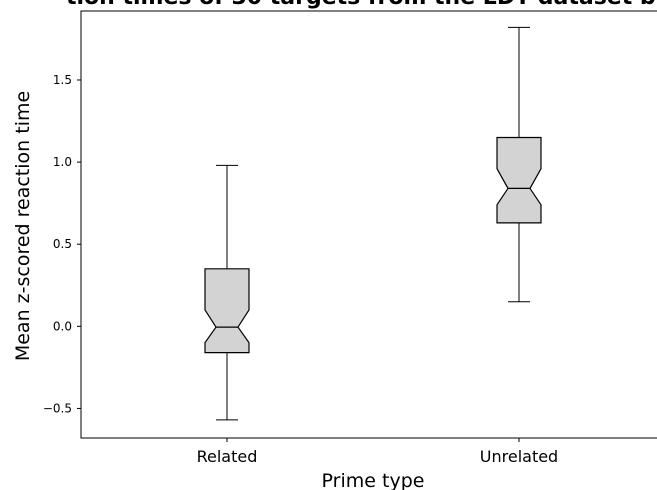  What do you see at coordinates (62, 80) in the screenshot?
I see `y-tick-label: 1.5` at bounding box center [62, 80].